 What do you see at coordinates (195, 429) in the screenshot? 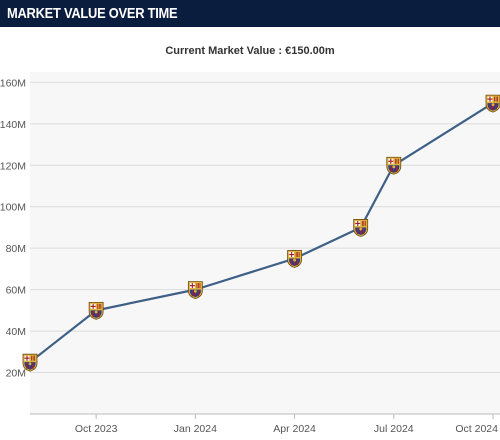
I see `x-tick-label: Jan 2024` at bounding box center [195, 429].